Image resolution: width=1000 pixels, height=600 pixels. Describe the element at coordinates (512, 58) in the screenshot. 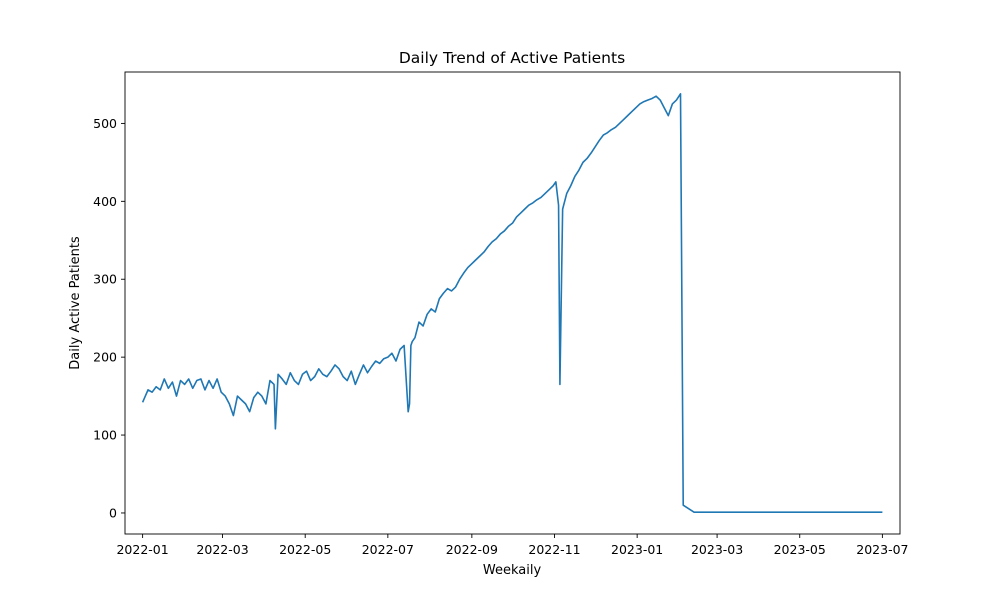

I see `chart-title: Daily Trend of Active Patients` at that location.